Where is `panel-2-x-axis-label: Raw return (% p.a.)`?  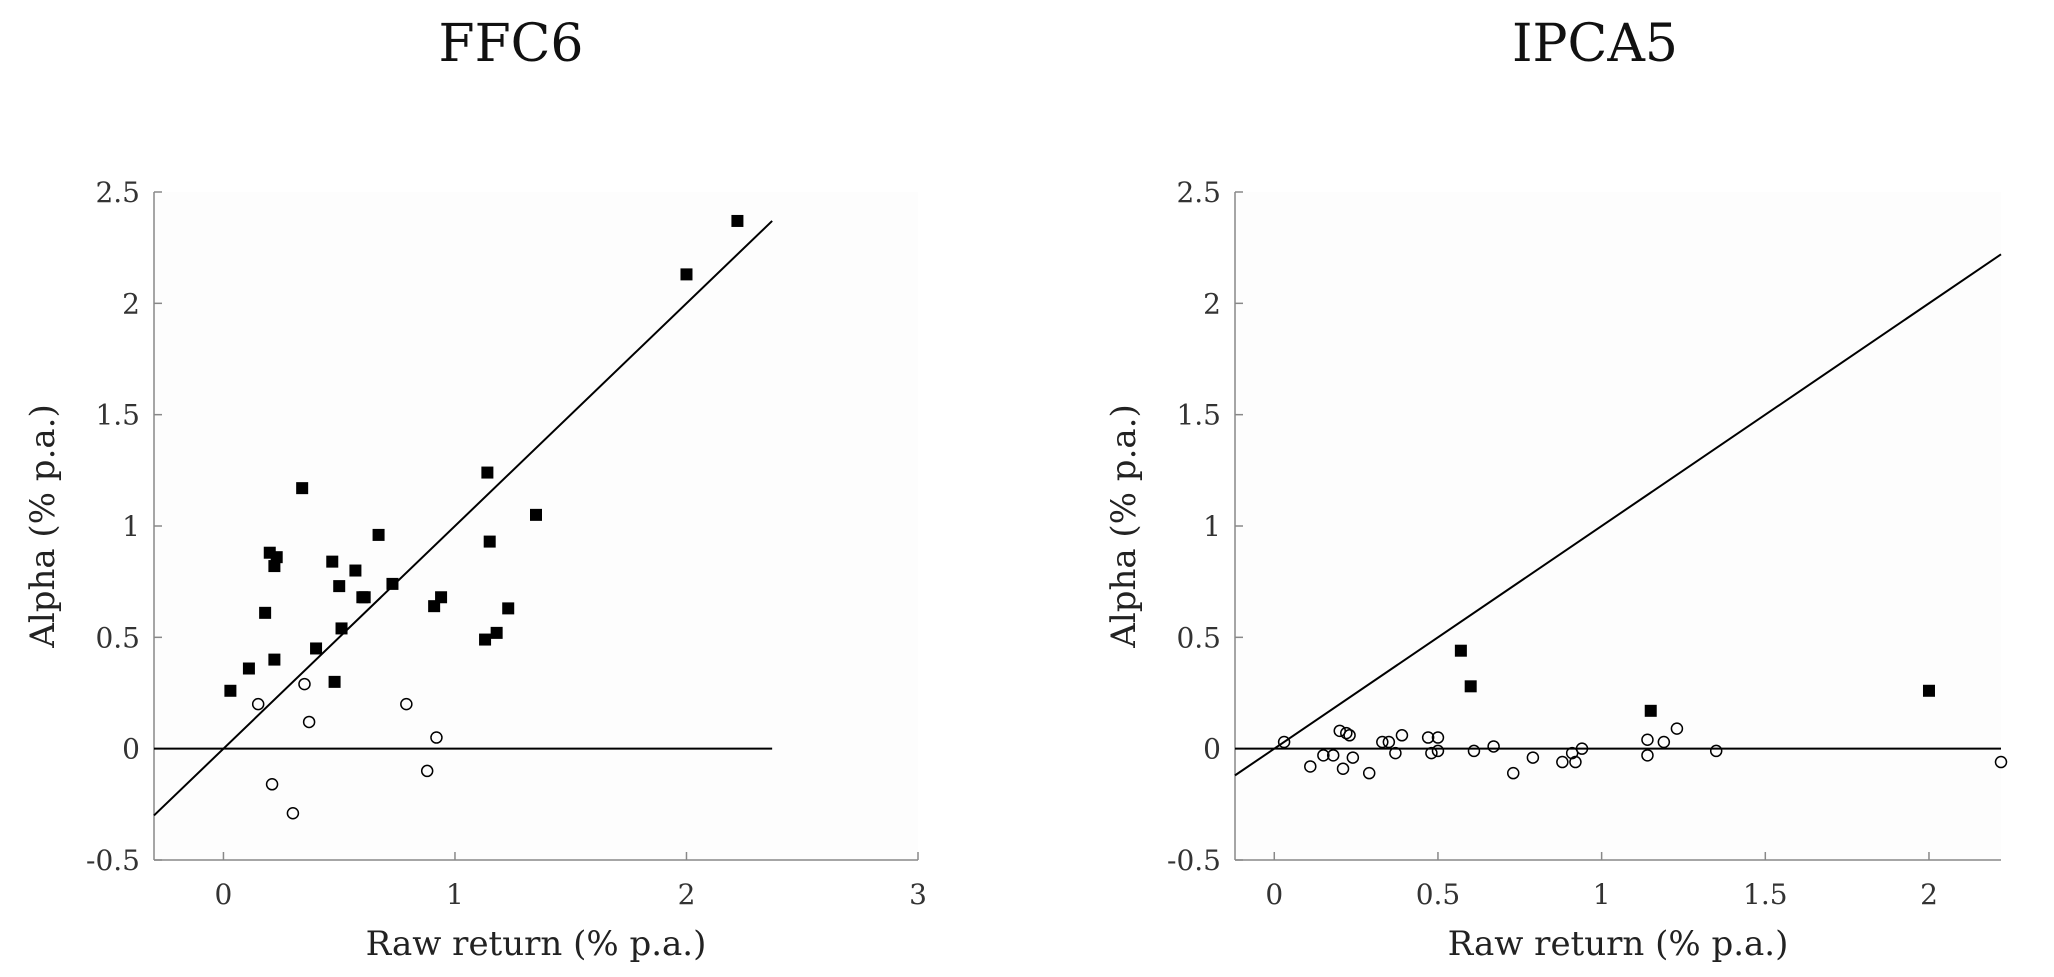
panel-2-x-axis-label: Raw return (% p.a.) is located at coordinates (1618, 944).